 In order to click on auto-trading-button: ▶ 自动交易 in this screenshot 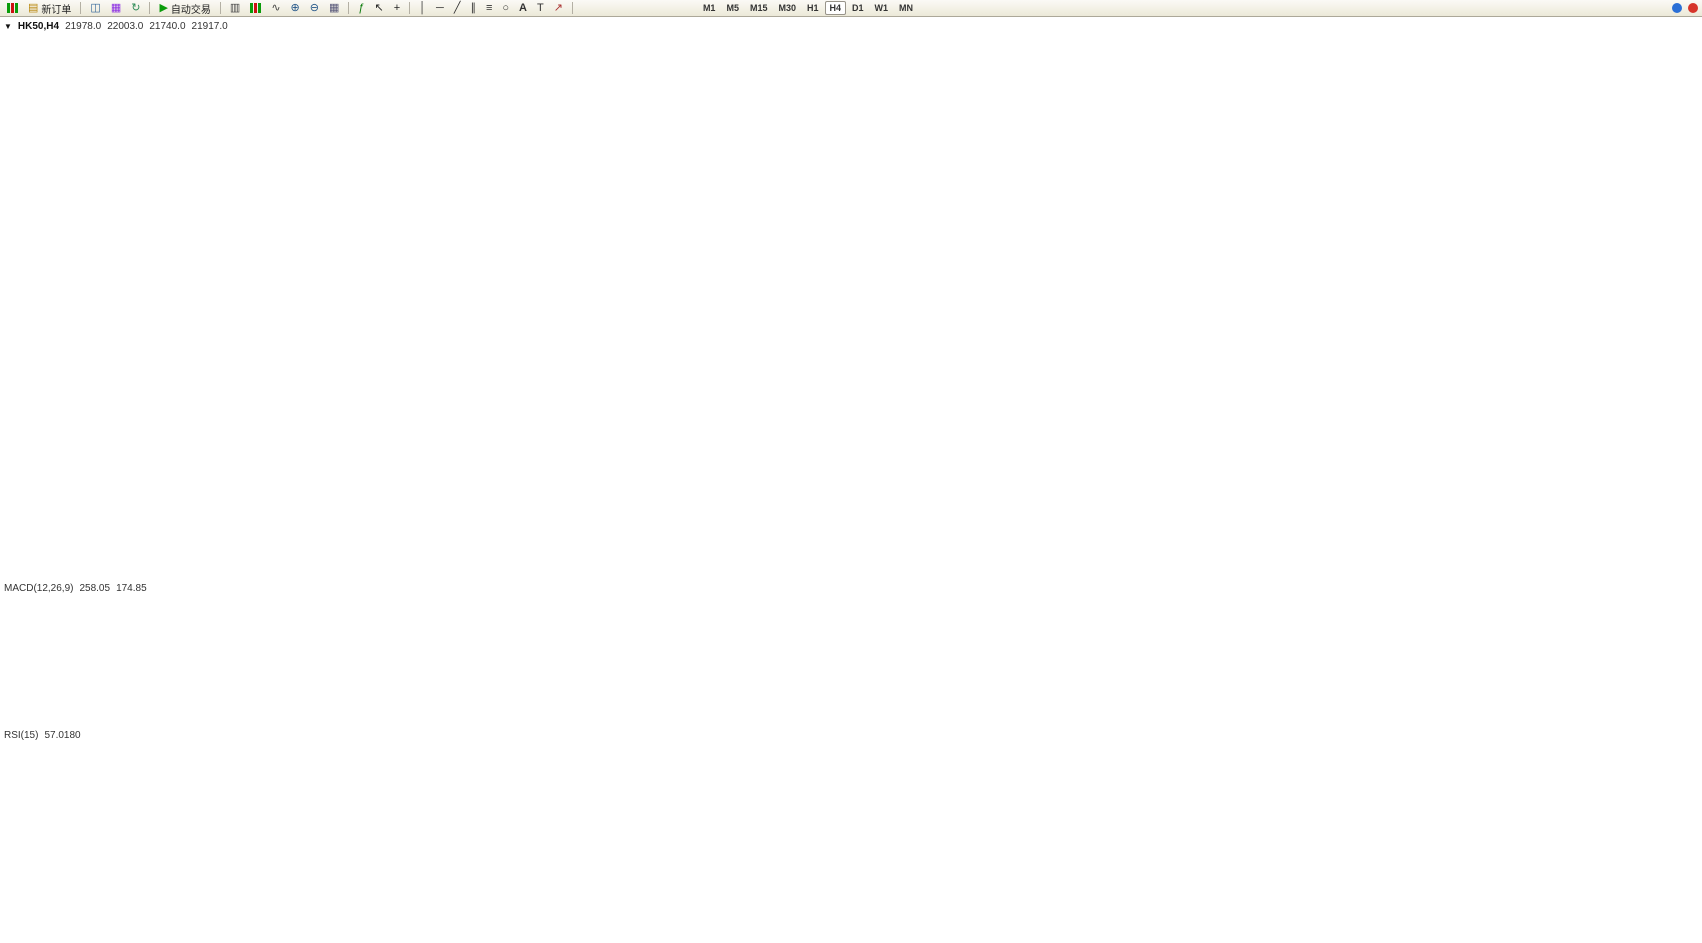, I will do `click(184, 8)`.